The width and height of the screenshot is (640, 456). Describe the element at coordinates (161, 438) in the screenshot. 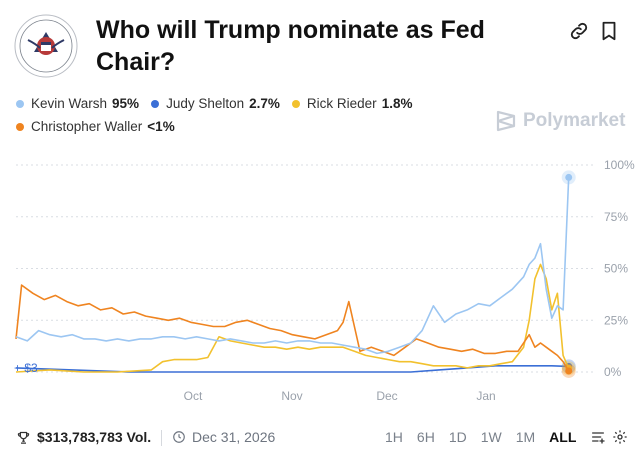

I see `footer-divider` at that location.